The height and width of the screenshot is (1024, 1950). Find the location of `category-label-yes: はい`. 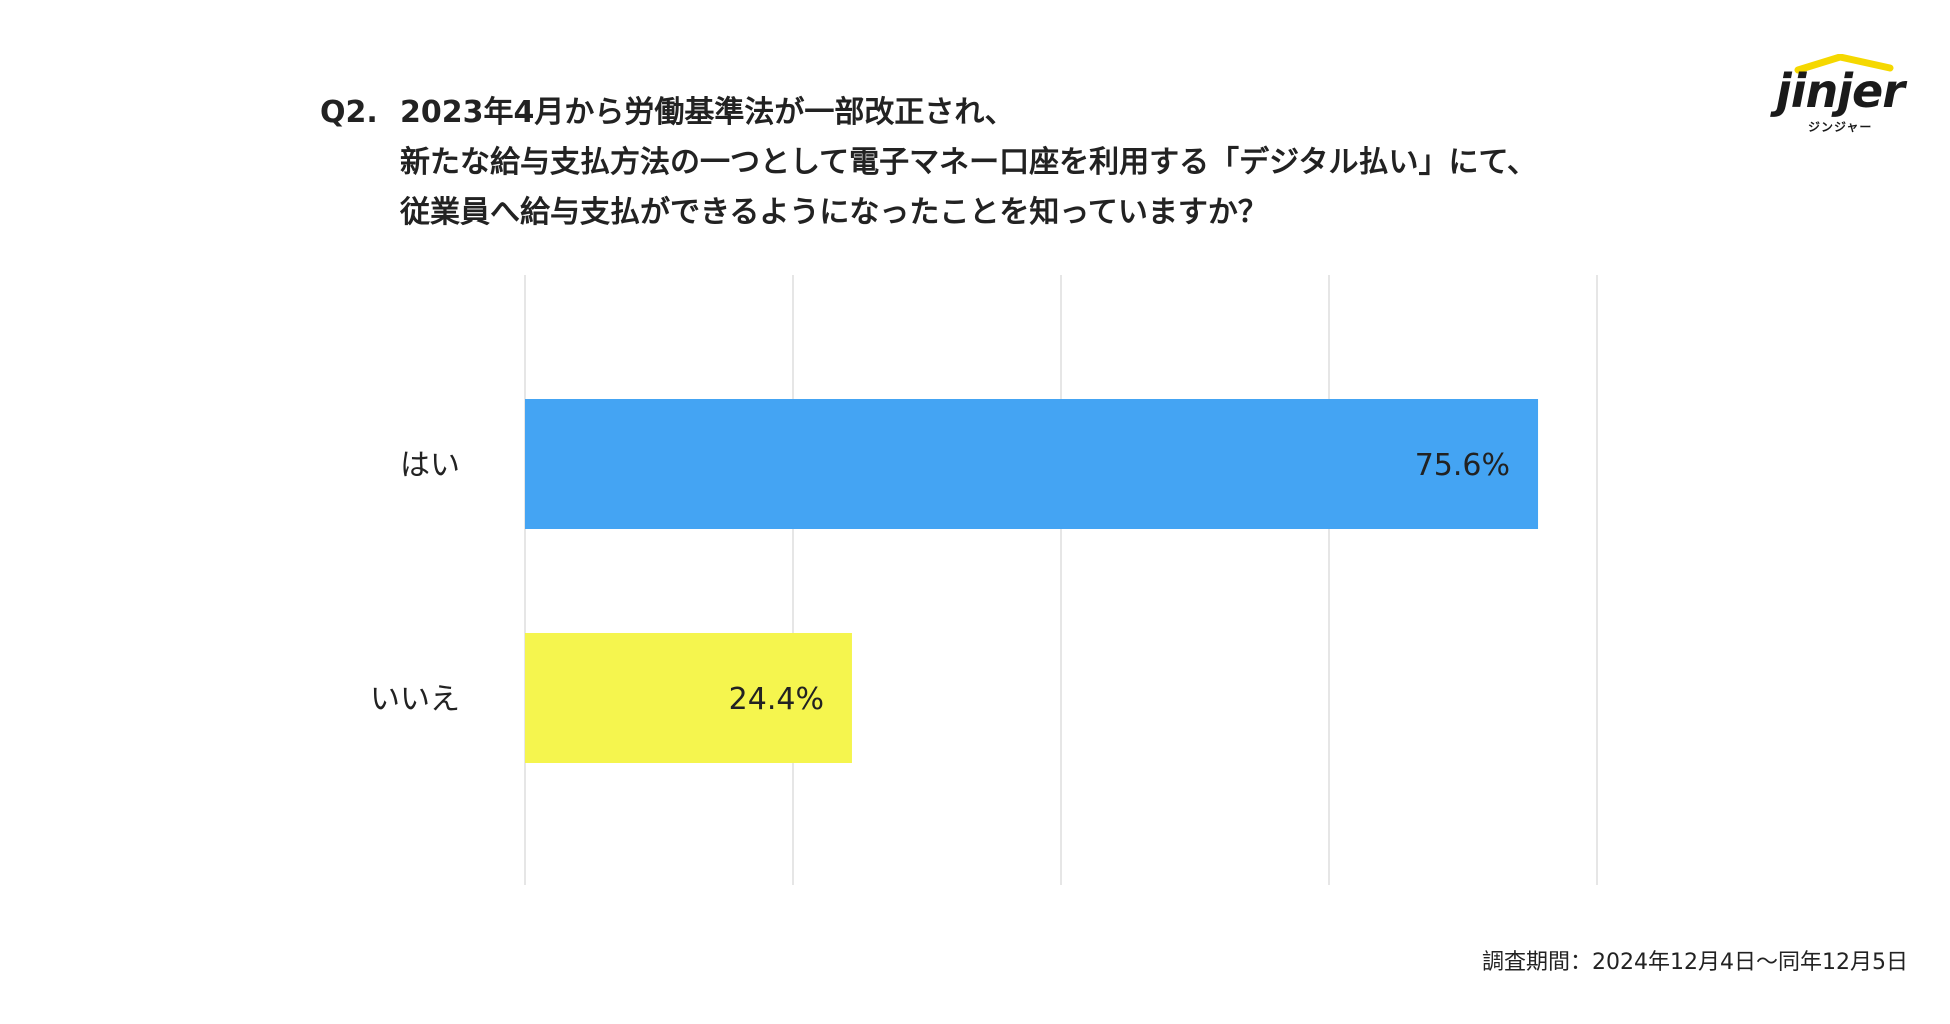

category-label-yes: はい is located at coordinates (430, 465).